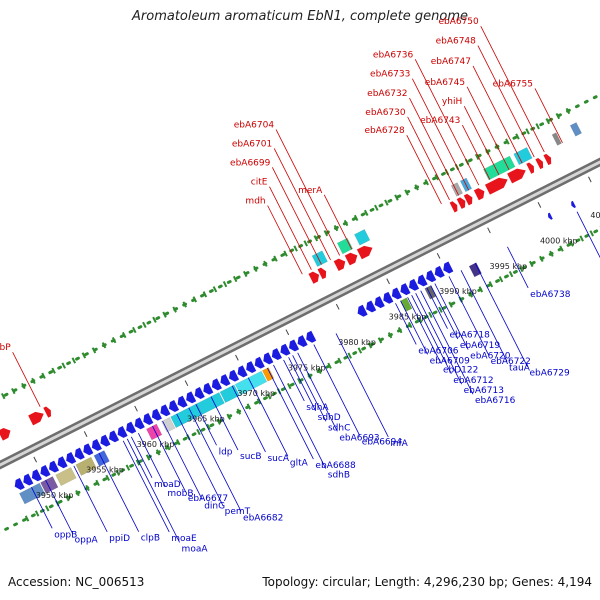 Image resolution: width=600 pixels, height=600 pixels. What do you see at coordinates (76, 582) in the screenshot?
I see `accession-text: Accession: NC_006513` at bounding box center [76, 582].